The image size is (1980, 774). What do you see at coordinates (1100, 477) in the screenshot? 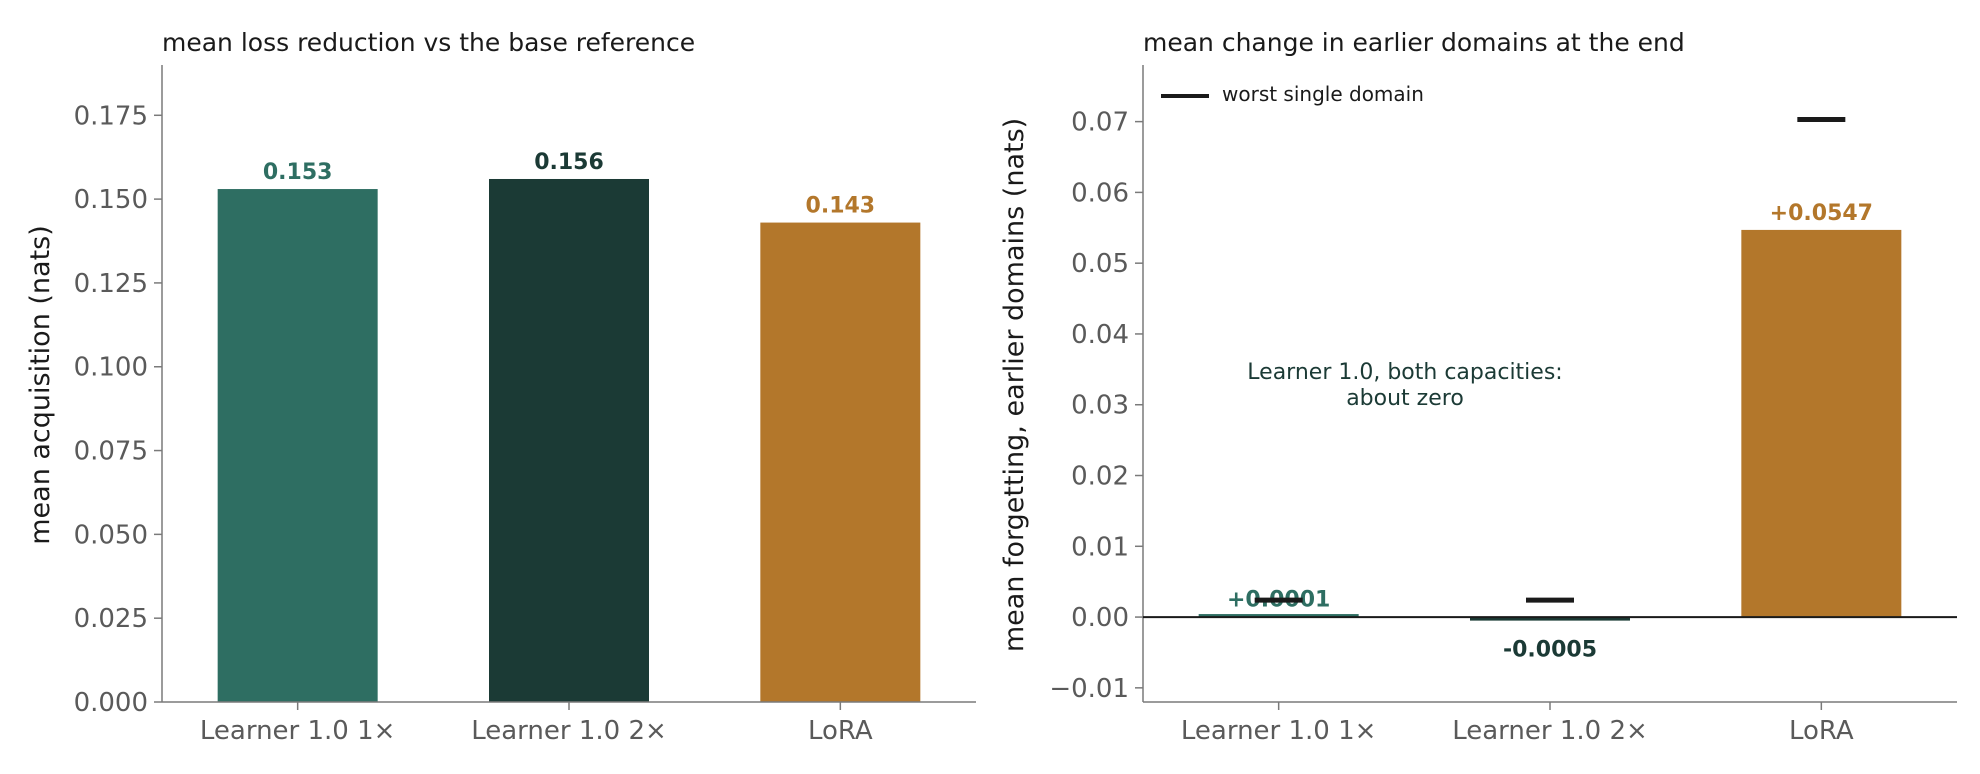
I see `right-y-tick-label: 0.02` at bounding box center [1100, 477].